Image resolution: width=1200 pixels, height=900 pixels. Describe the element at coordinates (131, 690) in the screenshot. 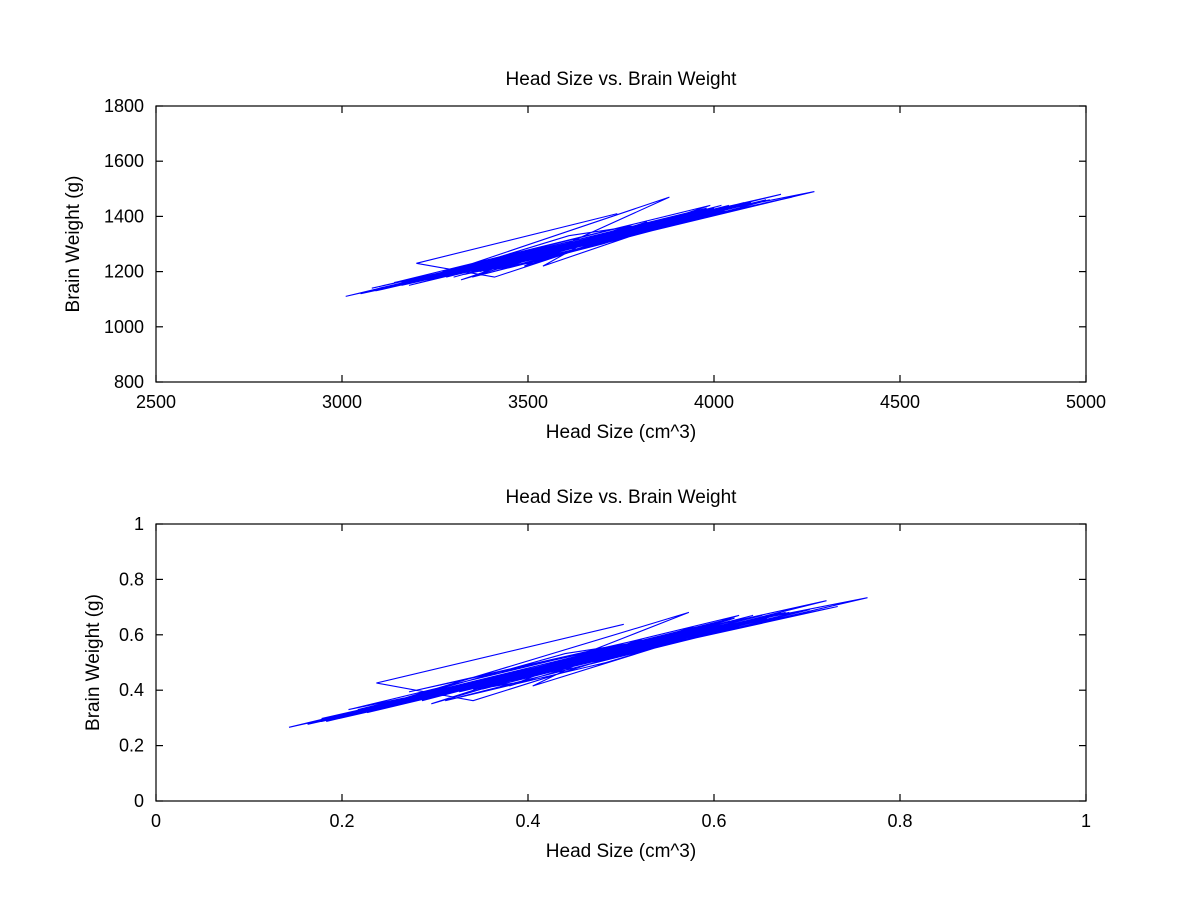

I see `y-tick-label: 0.4` at that location.